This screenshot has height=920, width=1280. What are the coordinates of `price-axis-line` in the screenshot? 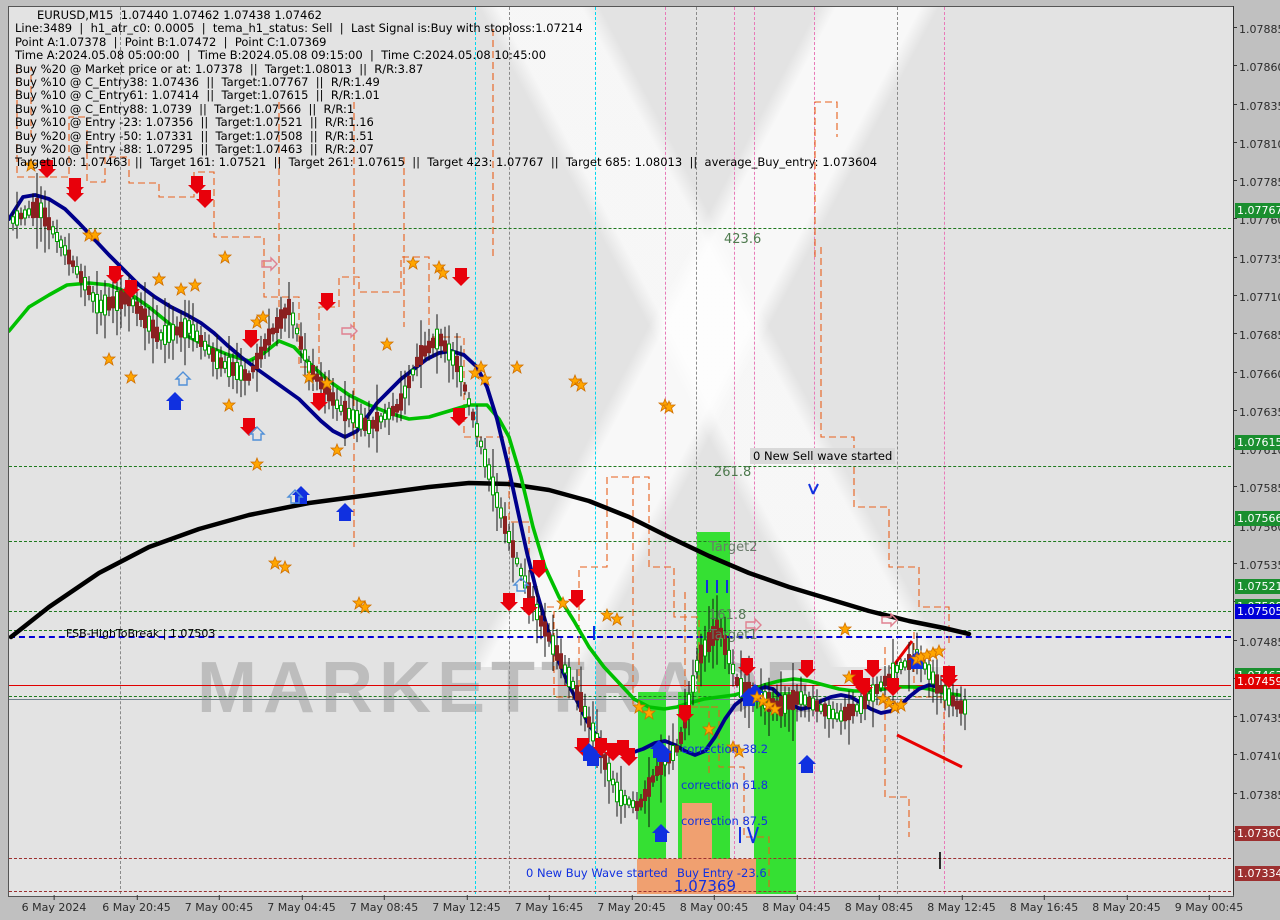 It's located at (1233, 450).